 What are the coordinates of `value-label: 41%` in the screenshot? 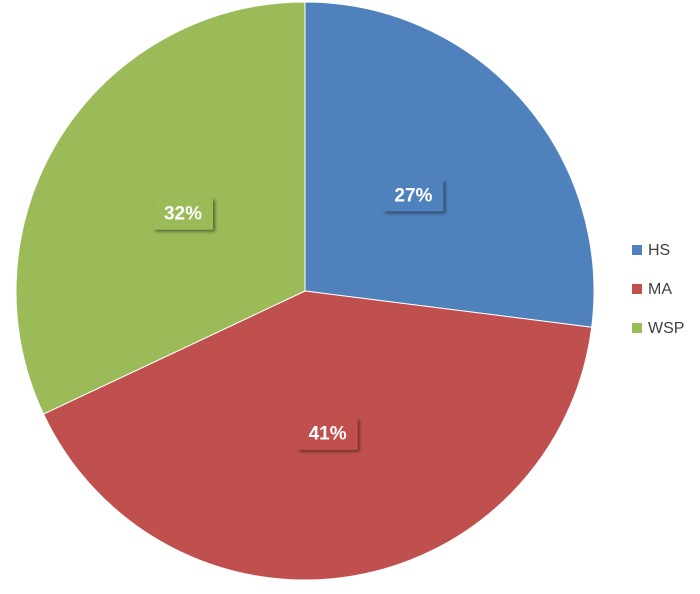 It's located at (327, 433).